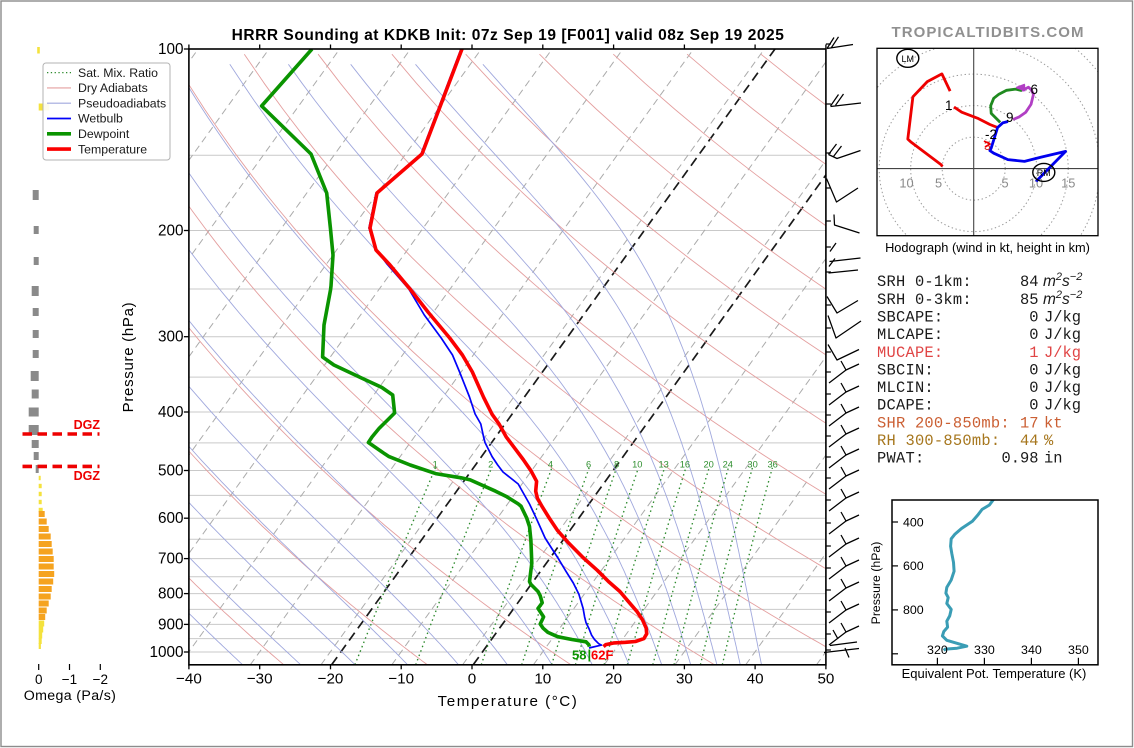 This screenshot has width=1134, height=748. Describe the element at coordinates (490, 465) in the screenshot. I see `svg-text: 2` at that location.